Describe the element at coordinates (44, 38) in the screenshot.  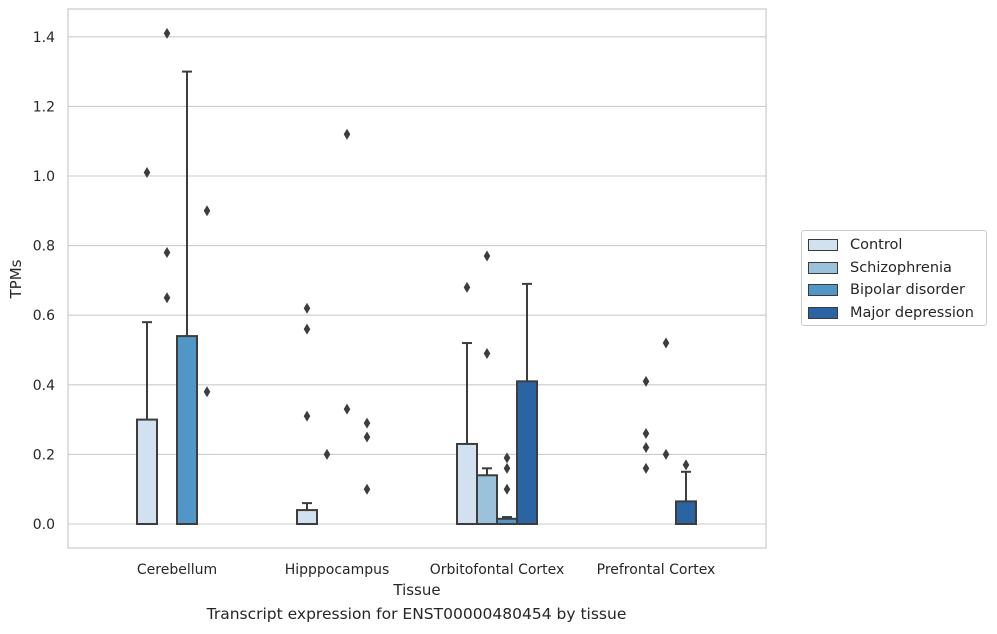
I see `y-tick-label: 1.4` at that location.